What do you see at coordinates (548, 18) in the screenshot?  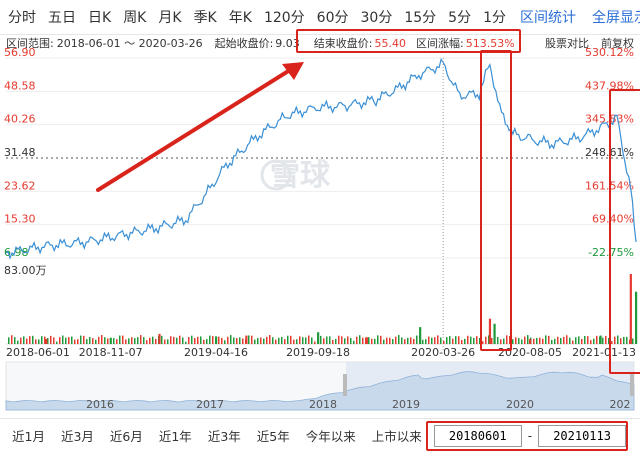 I see `range-stats-link: 区间统计` at bounding box center [548, 18].